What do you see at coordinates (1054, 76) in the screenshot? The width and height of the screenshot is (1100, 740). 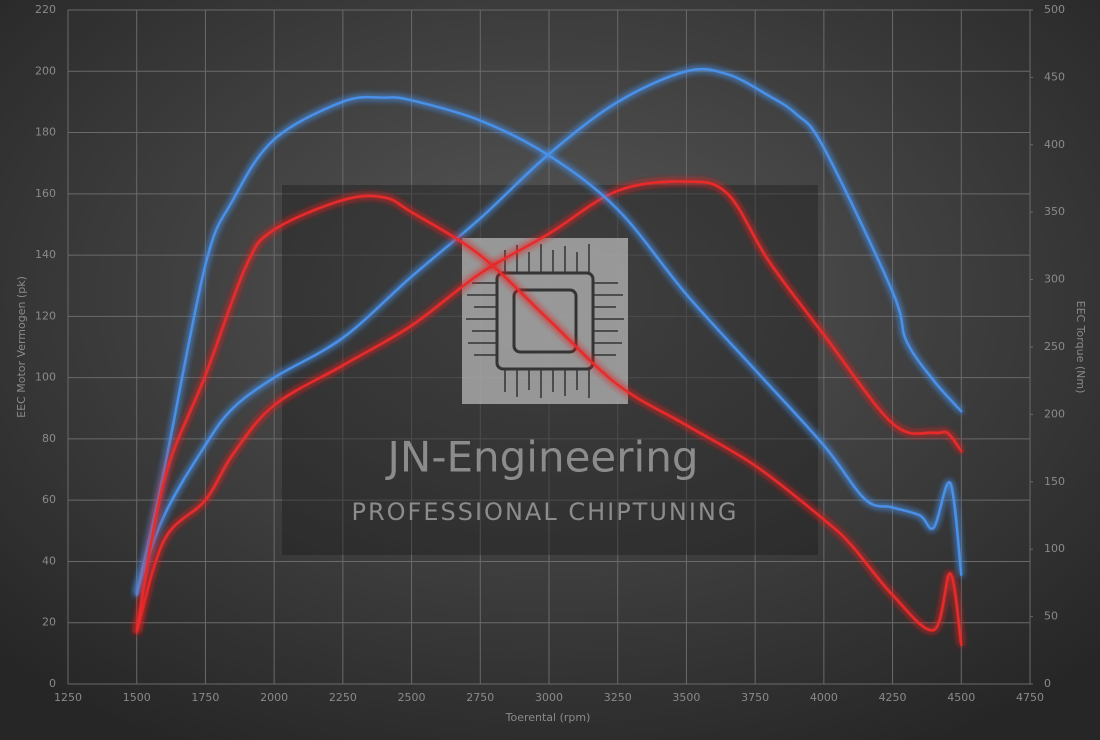 I see `y2-tick-label: 450` at bounding box center [1054, 76].